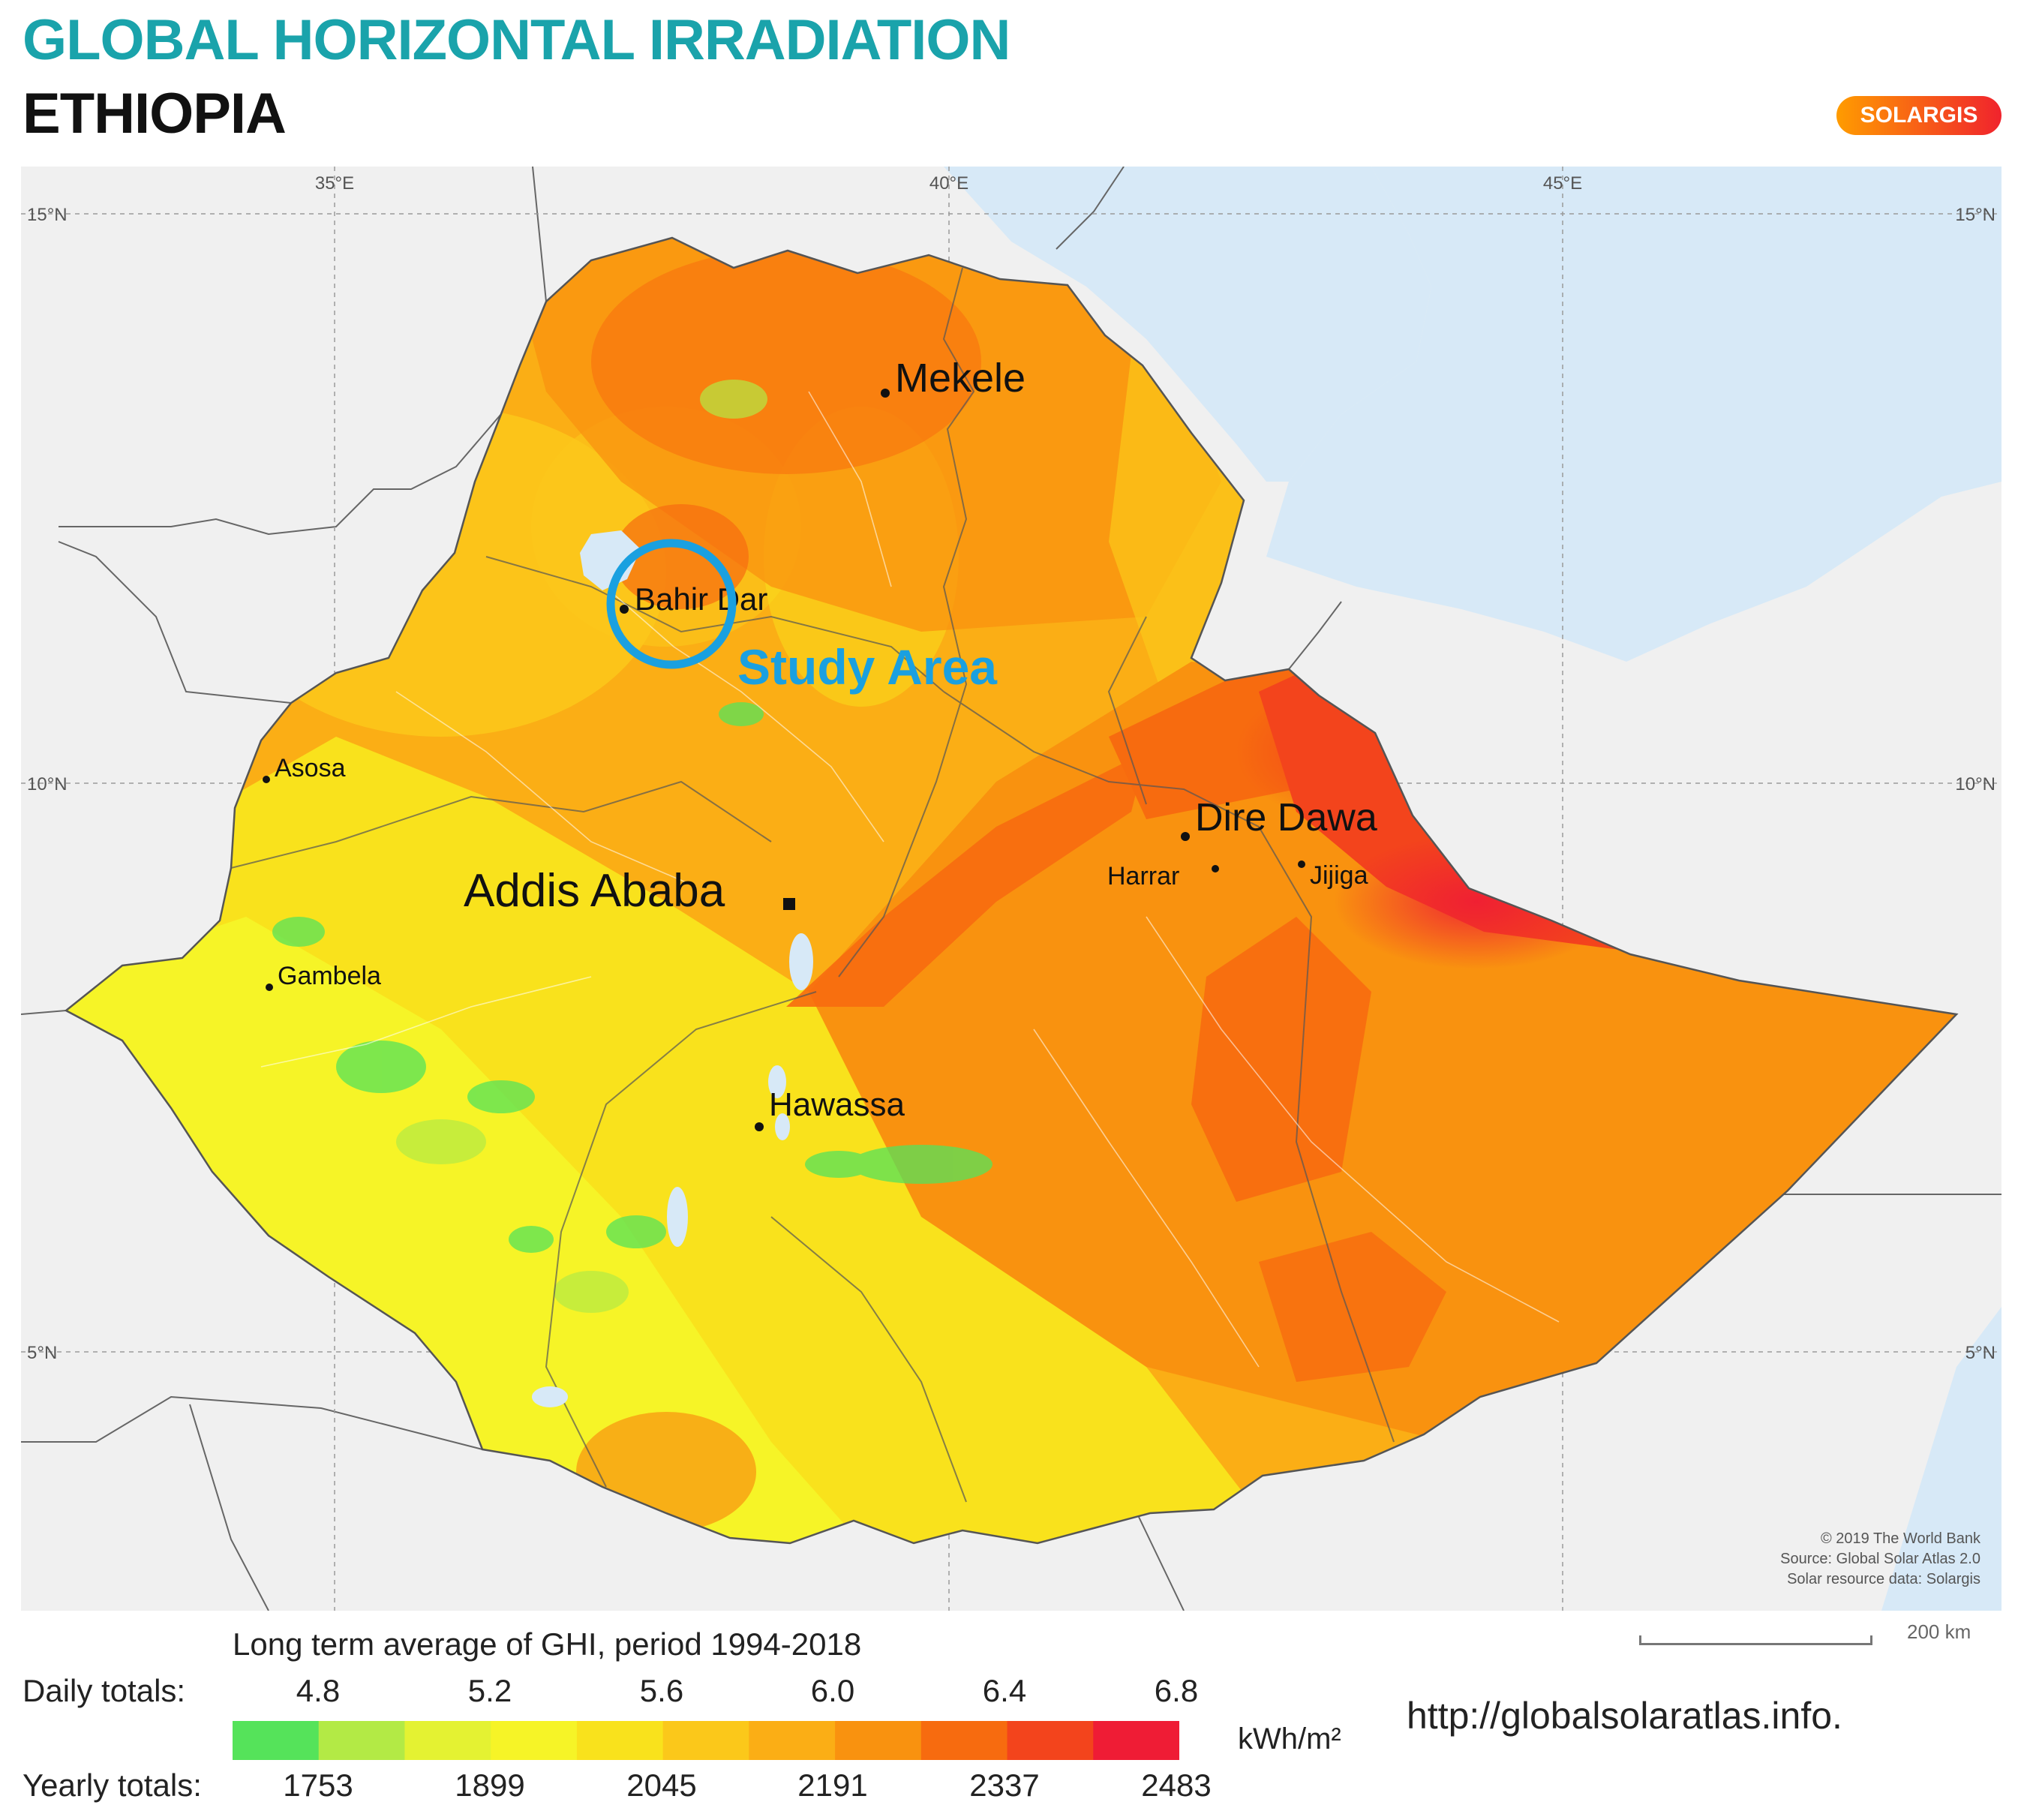 The image size is (2021, 1820). What do you see at coordinates (1756, 1640) in the screenshot?
I see `scale-bar` at bounding box center [1756, 1640].